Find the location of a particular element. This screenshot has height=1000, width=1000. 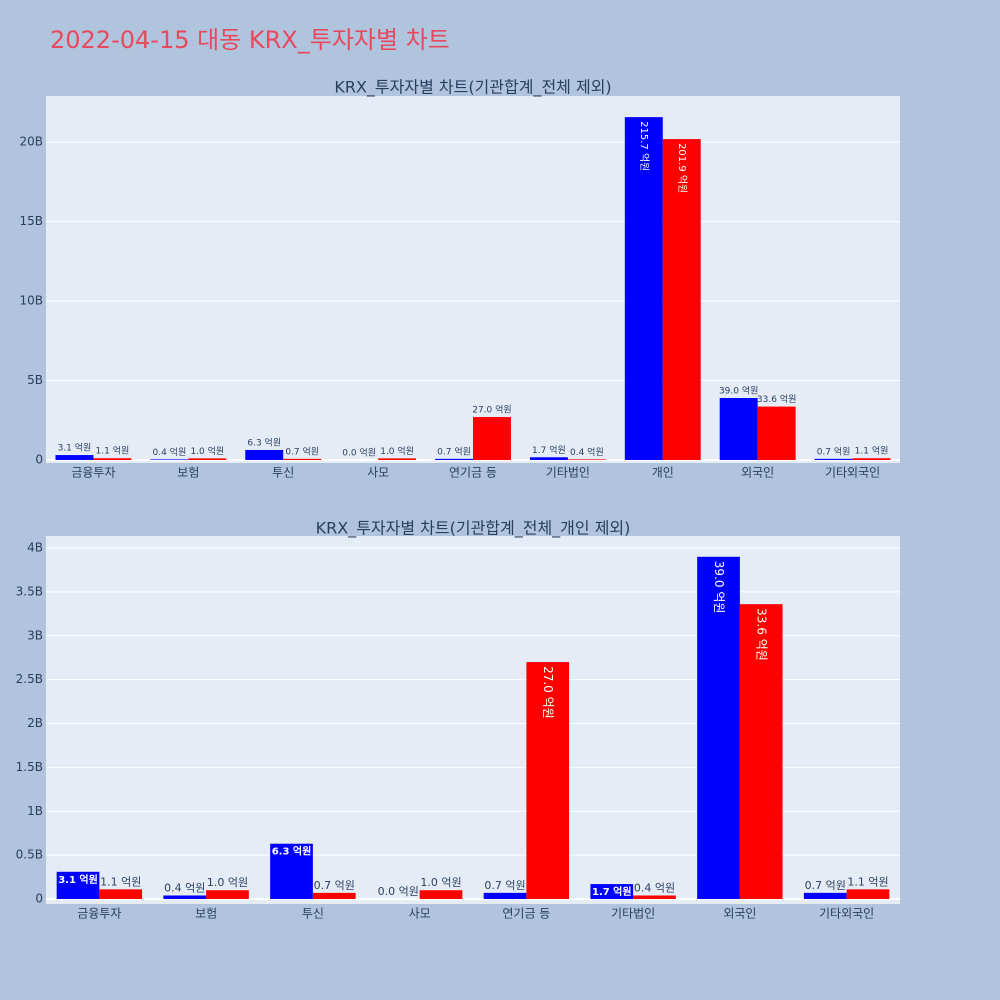

y-tick-label: 5B is located at coordinates (35, 380).